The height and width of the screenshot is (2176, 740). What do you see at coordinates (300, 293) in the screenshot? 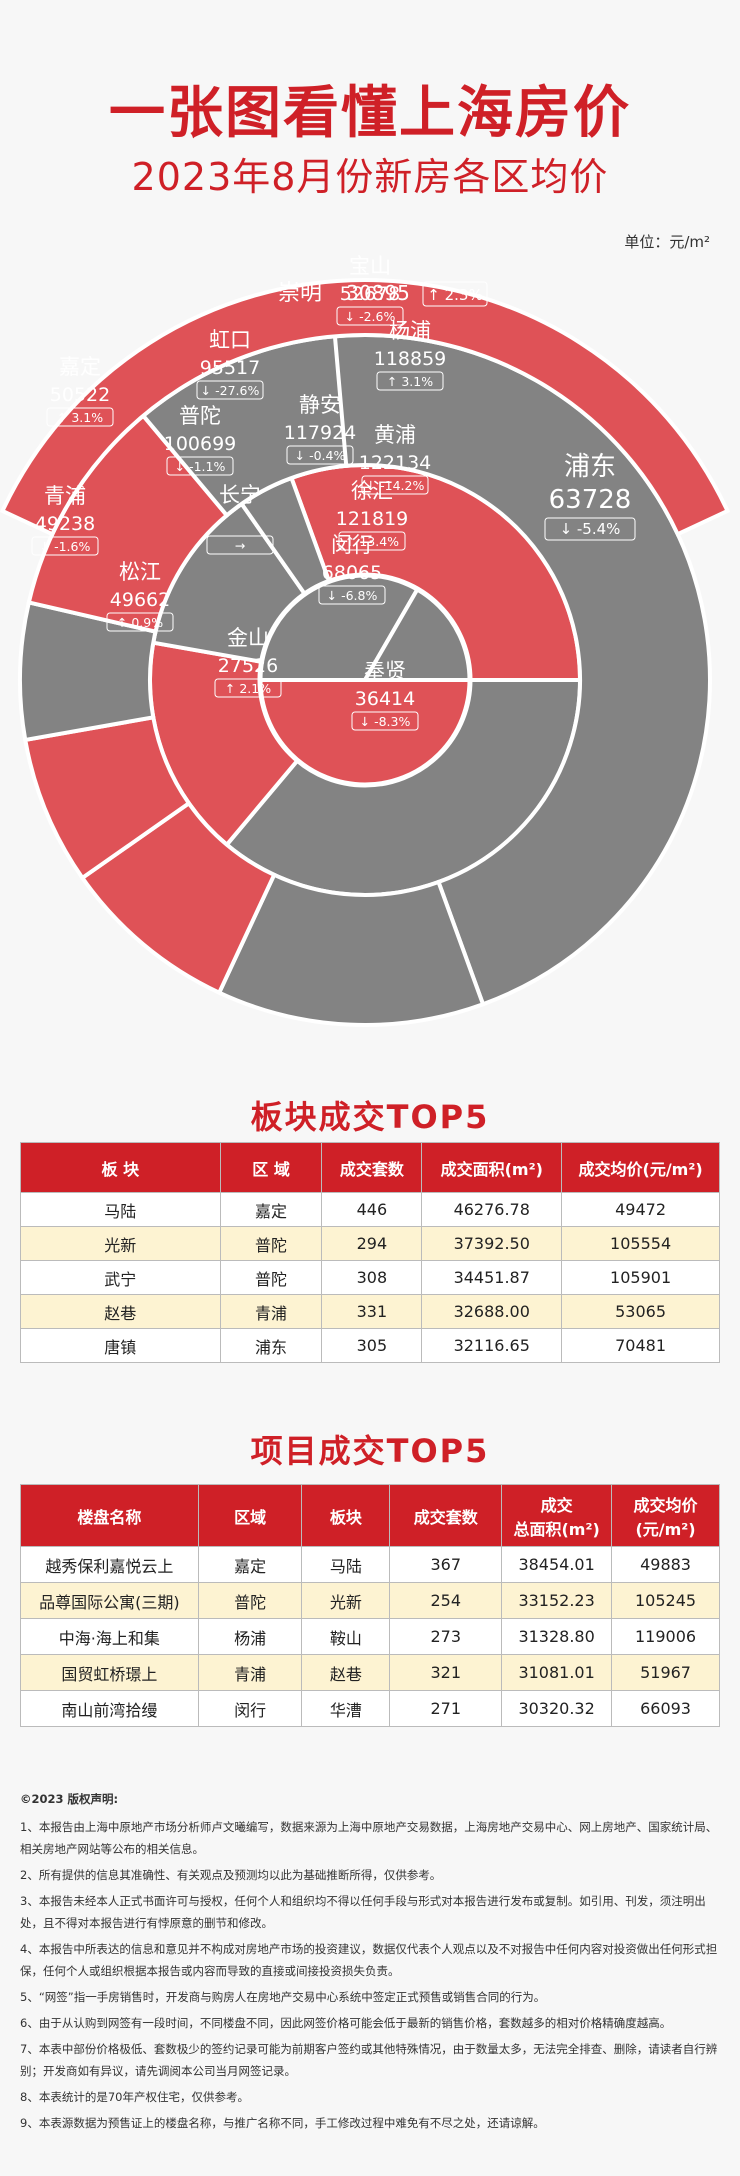
I see `district-name: 崇明` at bounding box center [300, 293].